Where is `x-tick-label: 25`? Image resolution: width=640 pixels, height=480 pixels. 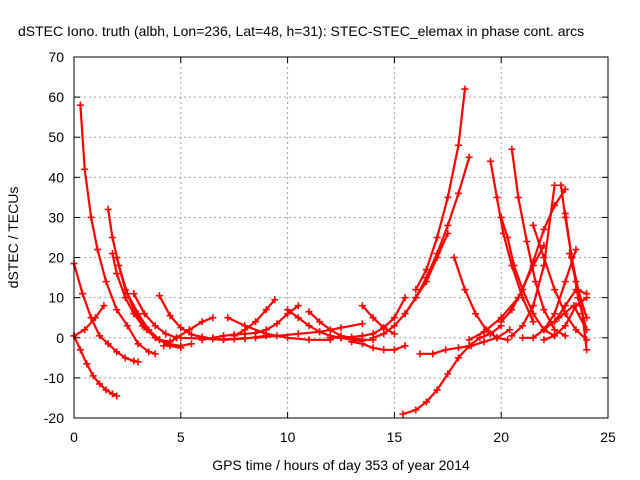 x-tick-label: 25 is located at coordinates (608, 437).